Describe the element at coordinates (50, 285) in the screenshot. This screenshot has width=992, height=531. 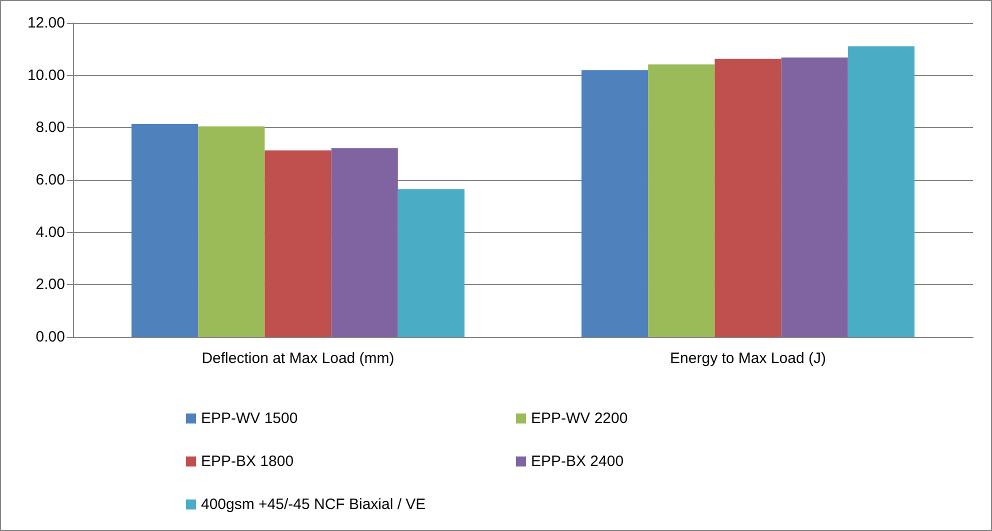
I see `y-tick-label: 2.00` at that location.